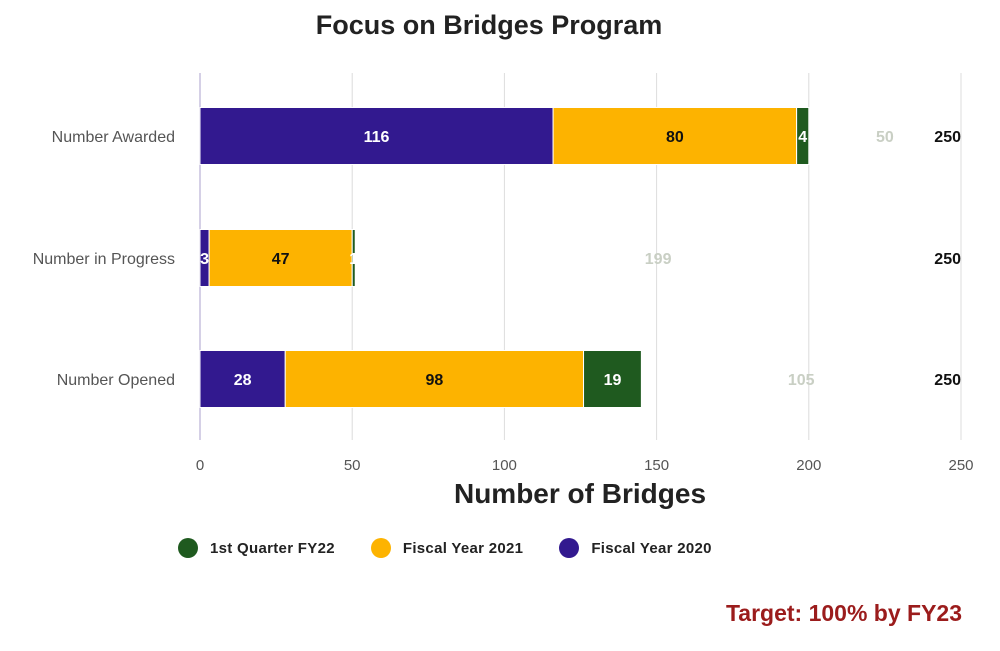 This screenshot has width=1000, height=651. I want to click on bar-number-in-progress-fiscal-year-2021, so click(280, 258).